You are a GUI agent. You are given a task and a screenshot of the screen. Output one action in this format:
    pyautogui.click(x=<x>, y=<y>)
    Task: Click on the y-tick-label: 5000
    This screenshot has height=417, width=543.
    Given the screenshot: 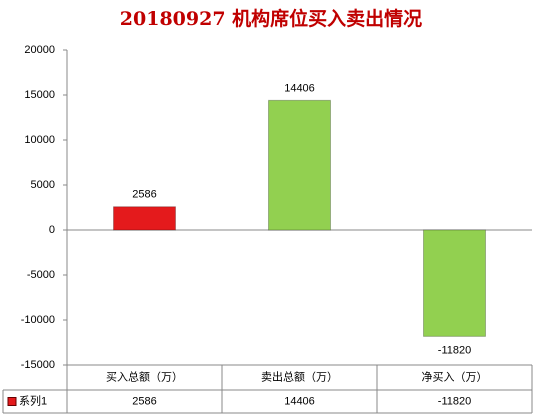 What is the action you would take?
    pyautogui.click(x=43, y=185)
    